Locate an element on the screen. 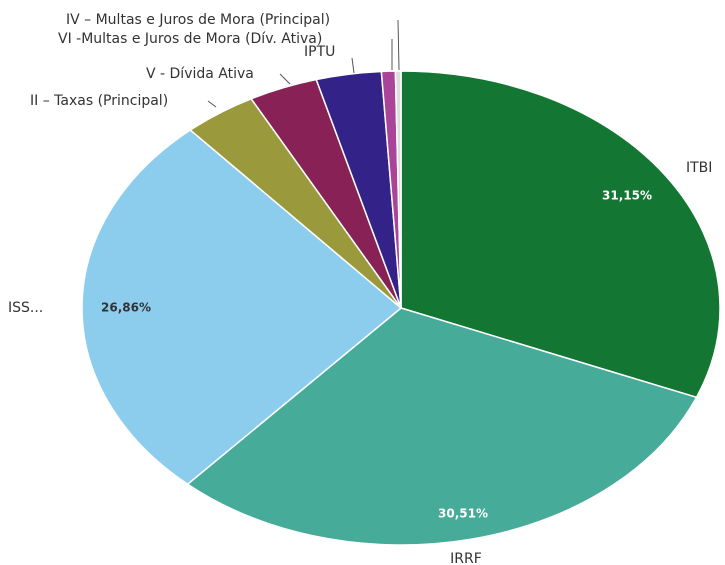 This screenshot has height=565, width=725. pie-data-label-1: 31,15% is located at coordinates (627, 196).